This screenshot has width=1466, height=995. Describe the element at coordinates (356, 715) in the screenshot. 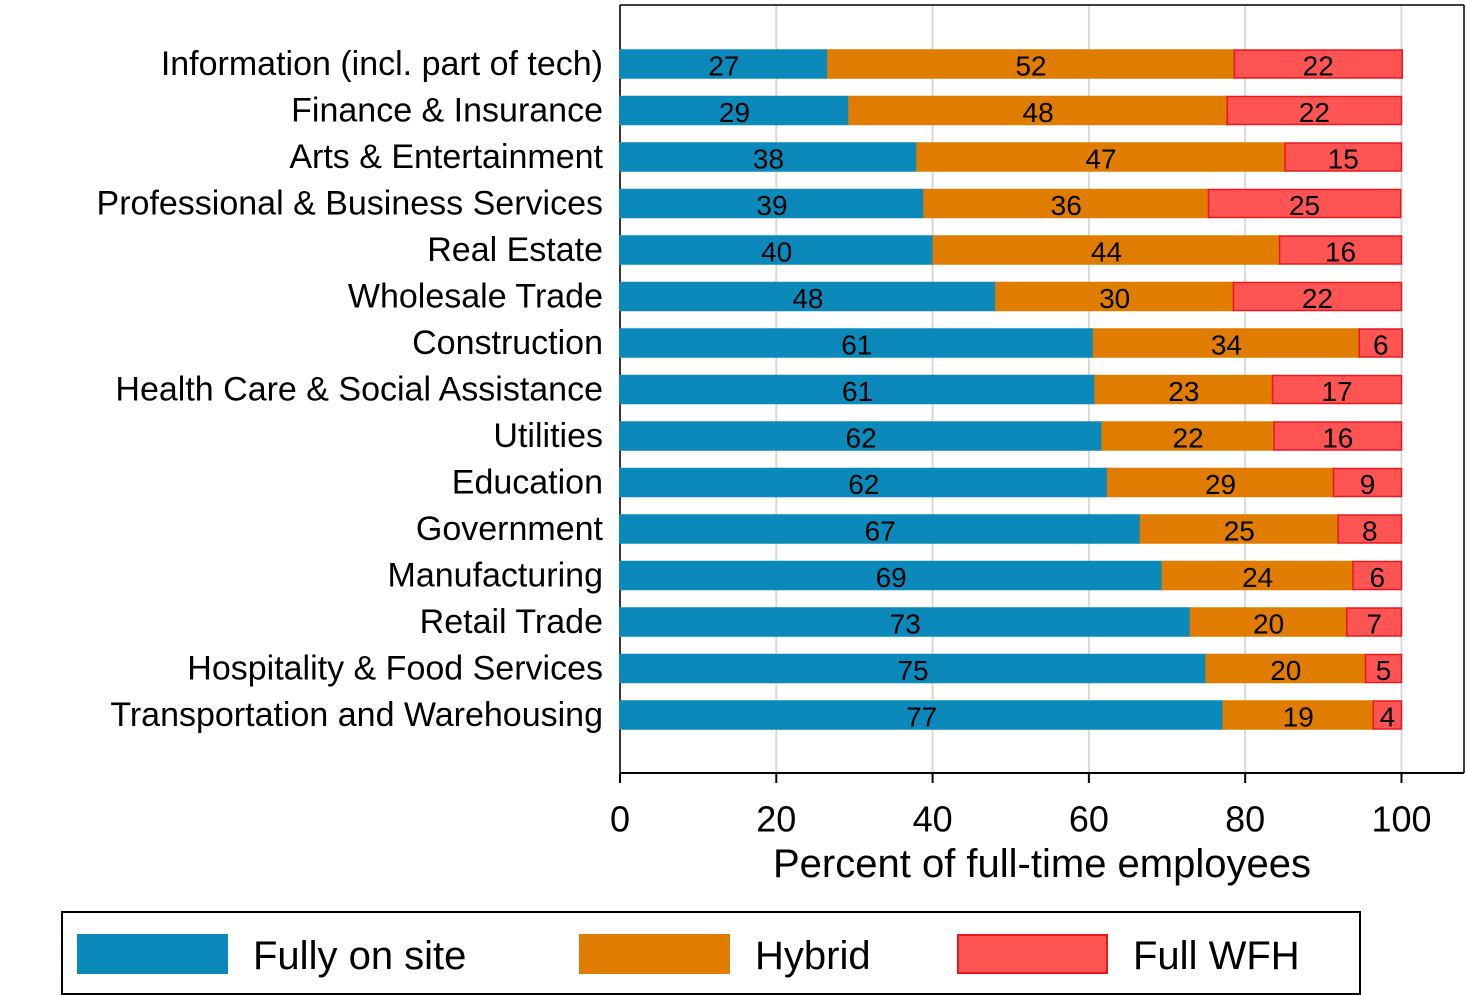

I see `y-tick-label: Transportation and Warehousing` at that location.